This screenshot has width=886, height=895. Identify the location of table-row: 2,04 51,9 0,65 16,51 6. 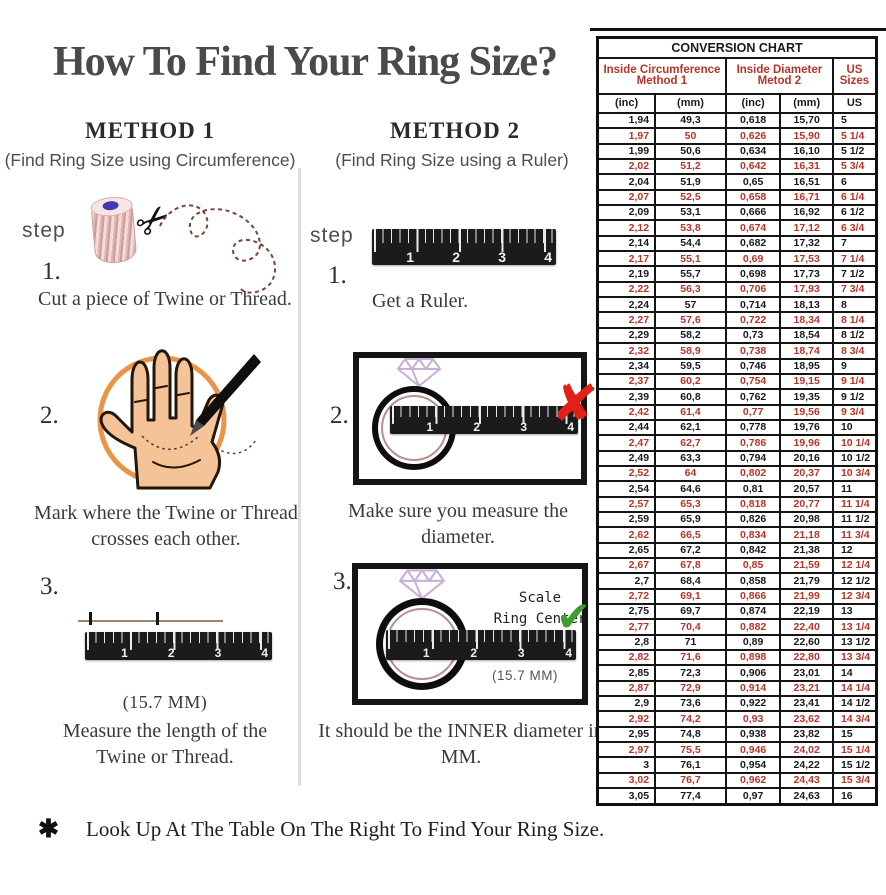
(737, 182).